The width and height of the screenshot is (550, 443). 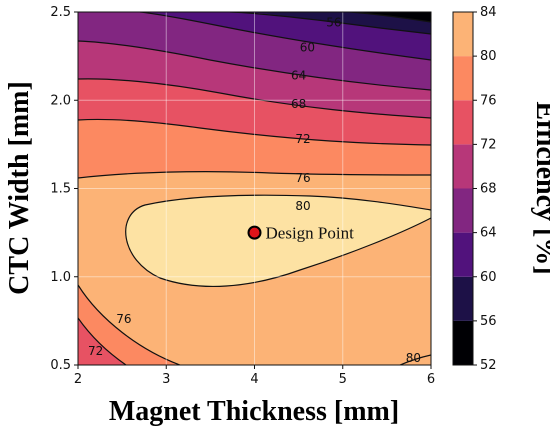 I want to click on colorbar-ticks: 52 56 60 64 68 72 76 80 84, so click(x=485, y=189).